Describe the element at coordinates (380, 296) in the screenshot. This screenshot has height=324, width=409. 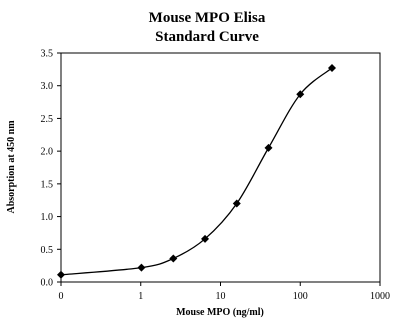
I see `x-tick-label: 1000` at that location.